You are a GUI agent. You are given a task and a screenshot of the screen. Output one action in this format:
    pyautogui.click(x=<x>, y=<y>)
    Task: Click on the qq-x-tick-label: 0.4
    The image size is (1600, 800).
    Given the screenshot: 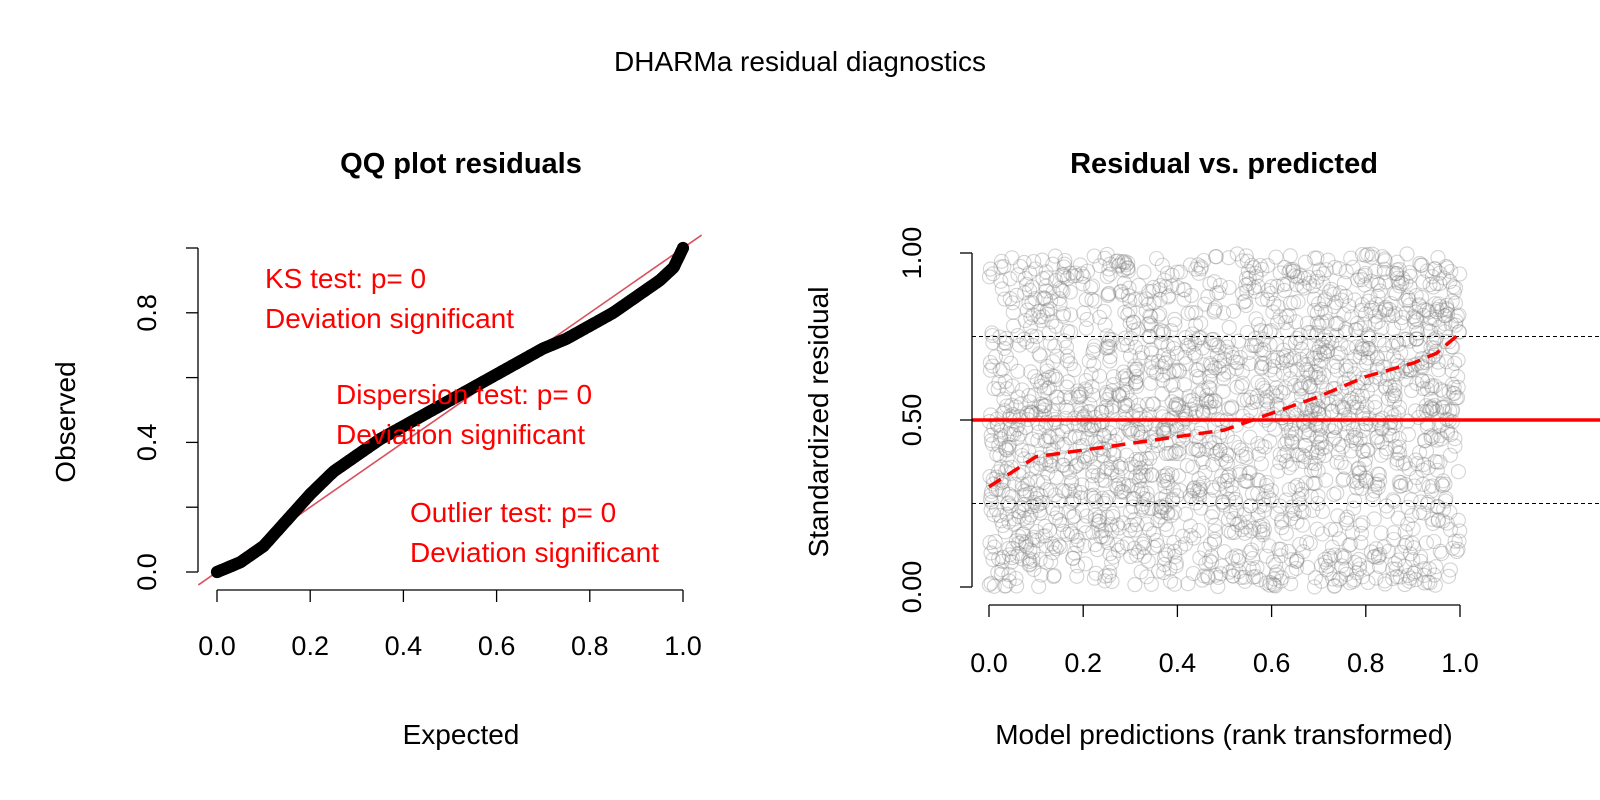 What is the action you would take?
    pyautogui.click(x=404, y=646)
    